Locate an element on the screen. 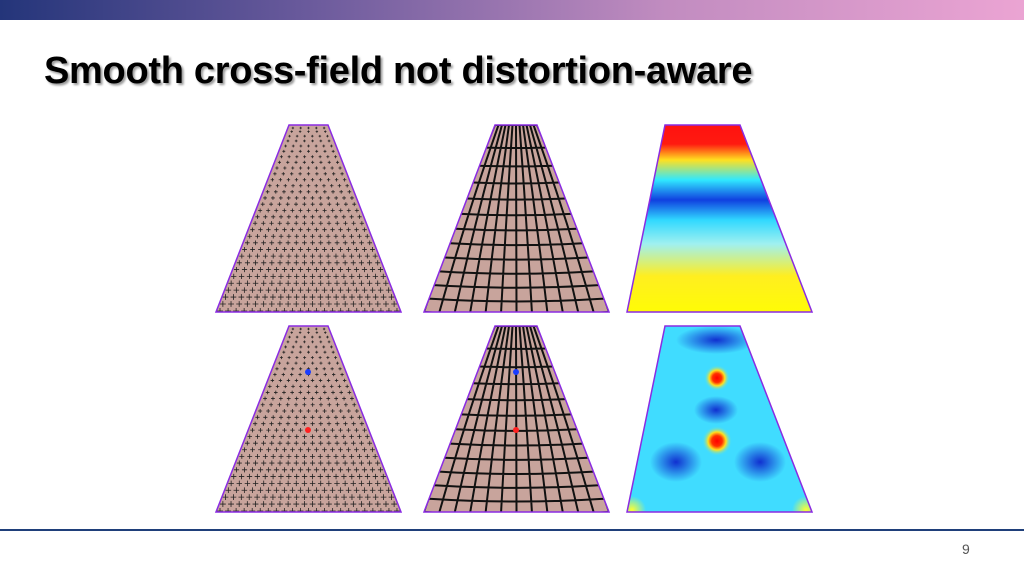  distortion-map-smooth is located at coordinates (719, 218).